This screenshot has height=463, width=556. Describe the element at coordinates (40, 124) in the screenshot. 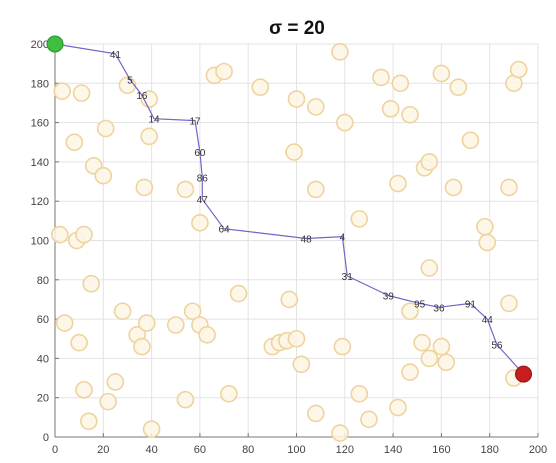

I see `y-tick-label: 160` at that location.